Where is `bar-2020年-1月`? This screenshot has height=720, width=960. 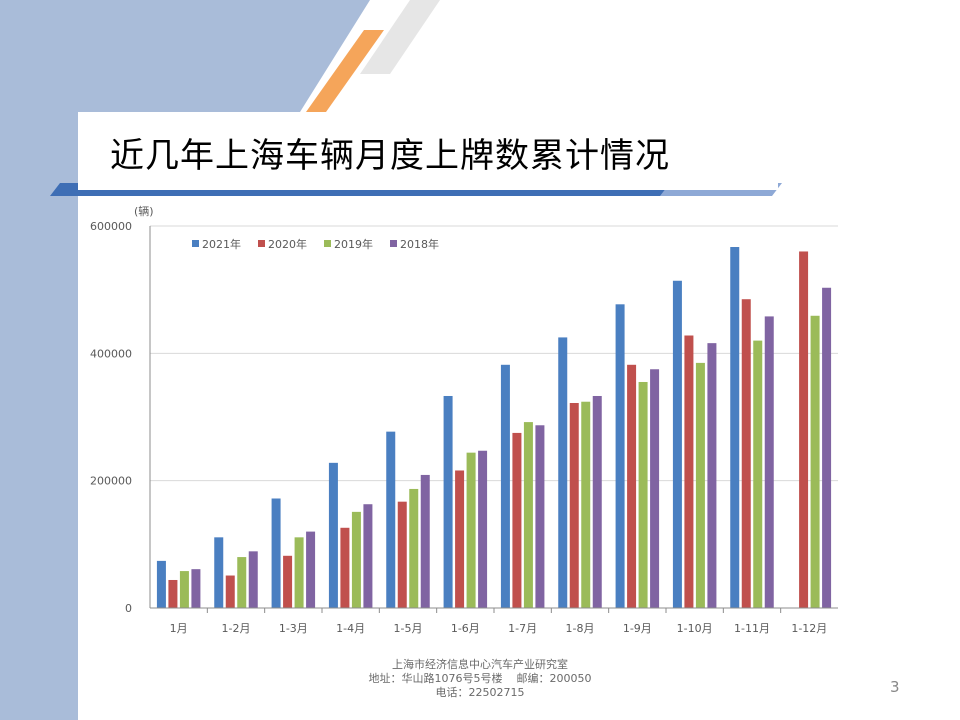
bar-2020年-1月 is located at coordinates (173, 593).